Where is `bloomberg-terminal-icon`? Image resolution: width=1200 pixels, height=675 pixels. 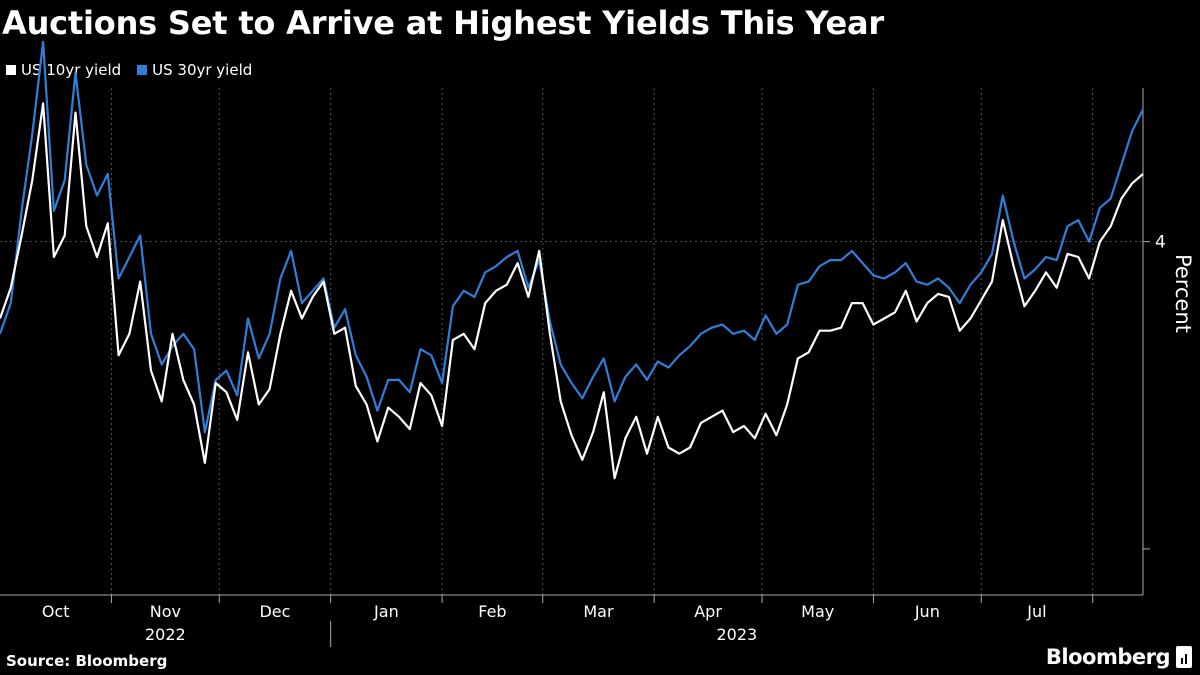
bloomberg-terminal-icon is located at coordinates (1184, 657).